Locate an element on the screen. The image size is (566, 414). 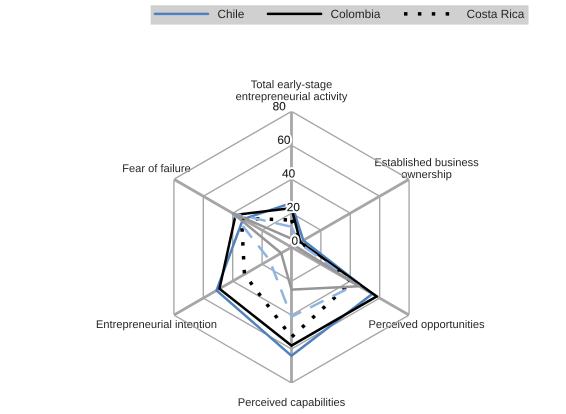
y-tick-label: 0 is located at coordinates (295, 240).